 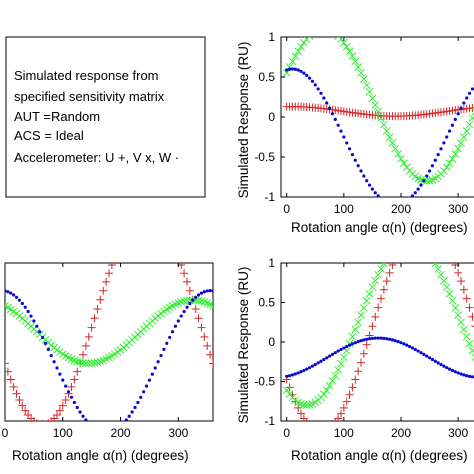 I want to click on y-axis-label-bottom-right: Simulated Response (RU), so click(x=243, y=345).